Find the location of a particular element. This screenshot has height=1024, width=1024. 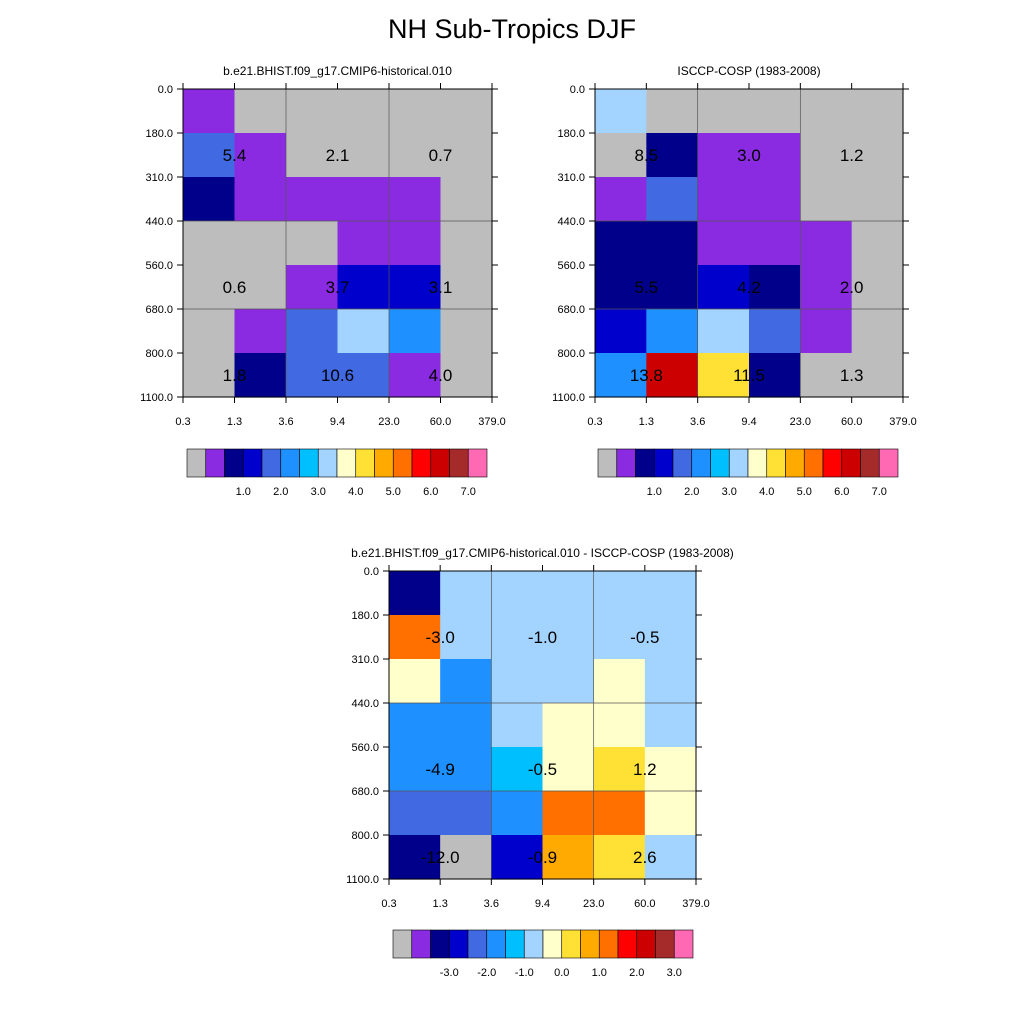

colorbar: 1.0 2.0 3.0 4.0 5.0 6.0 7.0 is located at coordinates (337, 473).